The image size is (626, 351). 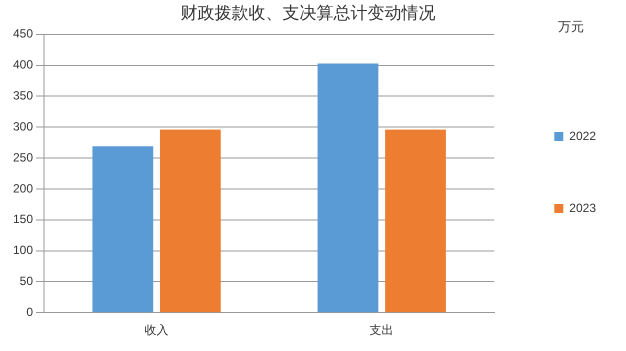 What do you see at coordinates (23, 126) in the screenshot?
I see `y-tick-label: 300` at bounding box center [23, 126].